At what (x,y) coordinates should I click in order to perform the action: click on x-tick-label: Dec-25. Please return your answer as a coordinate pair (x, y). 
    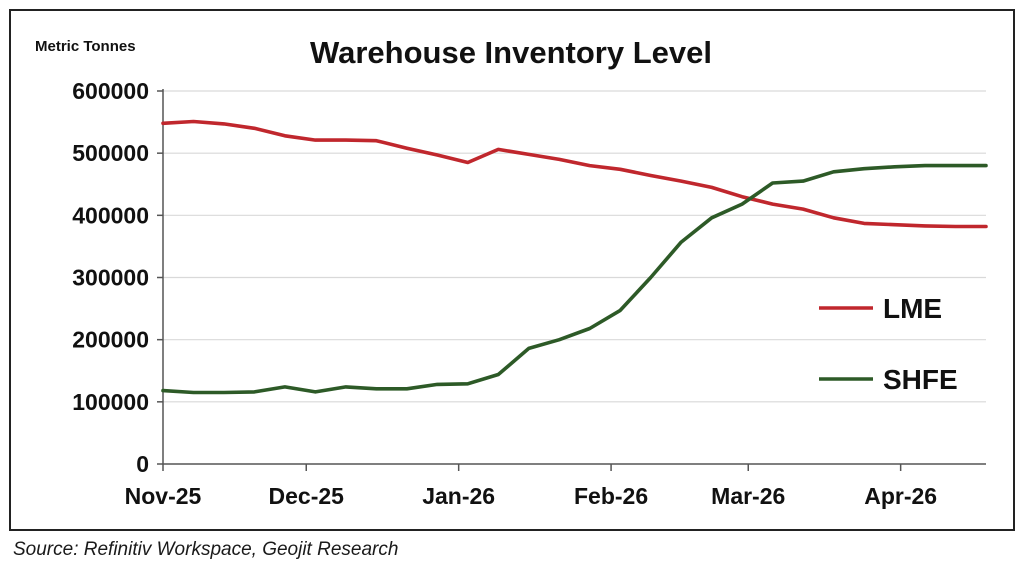
    Looking at the image, I should click on (307, 496).